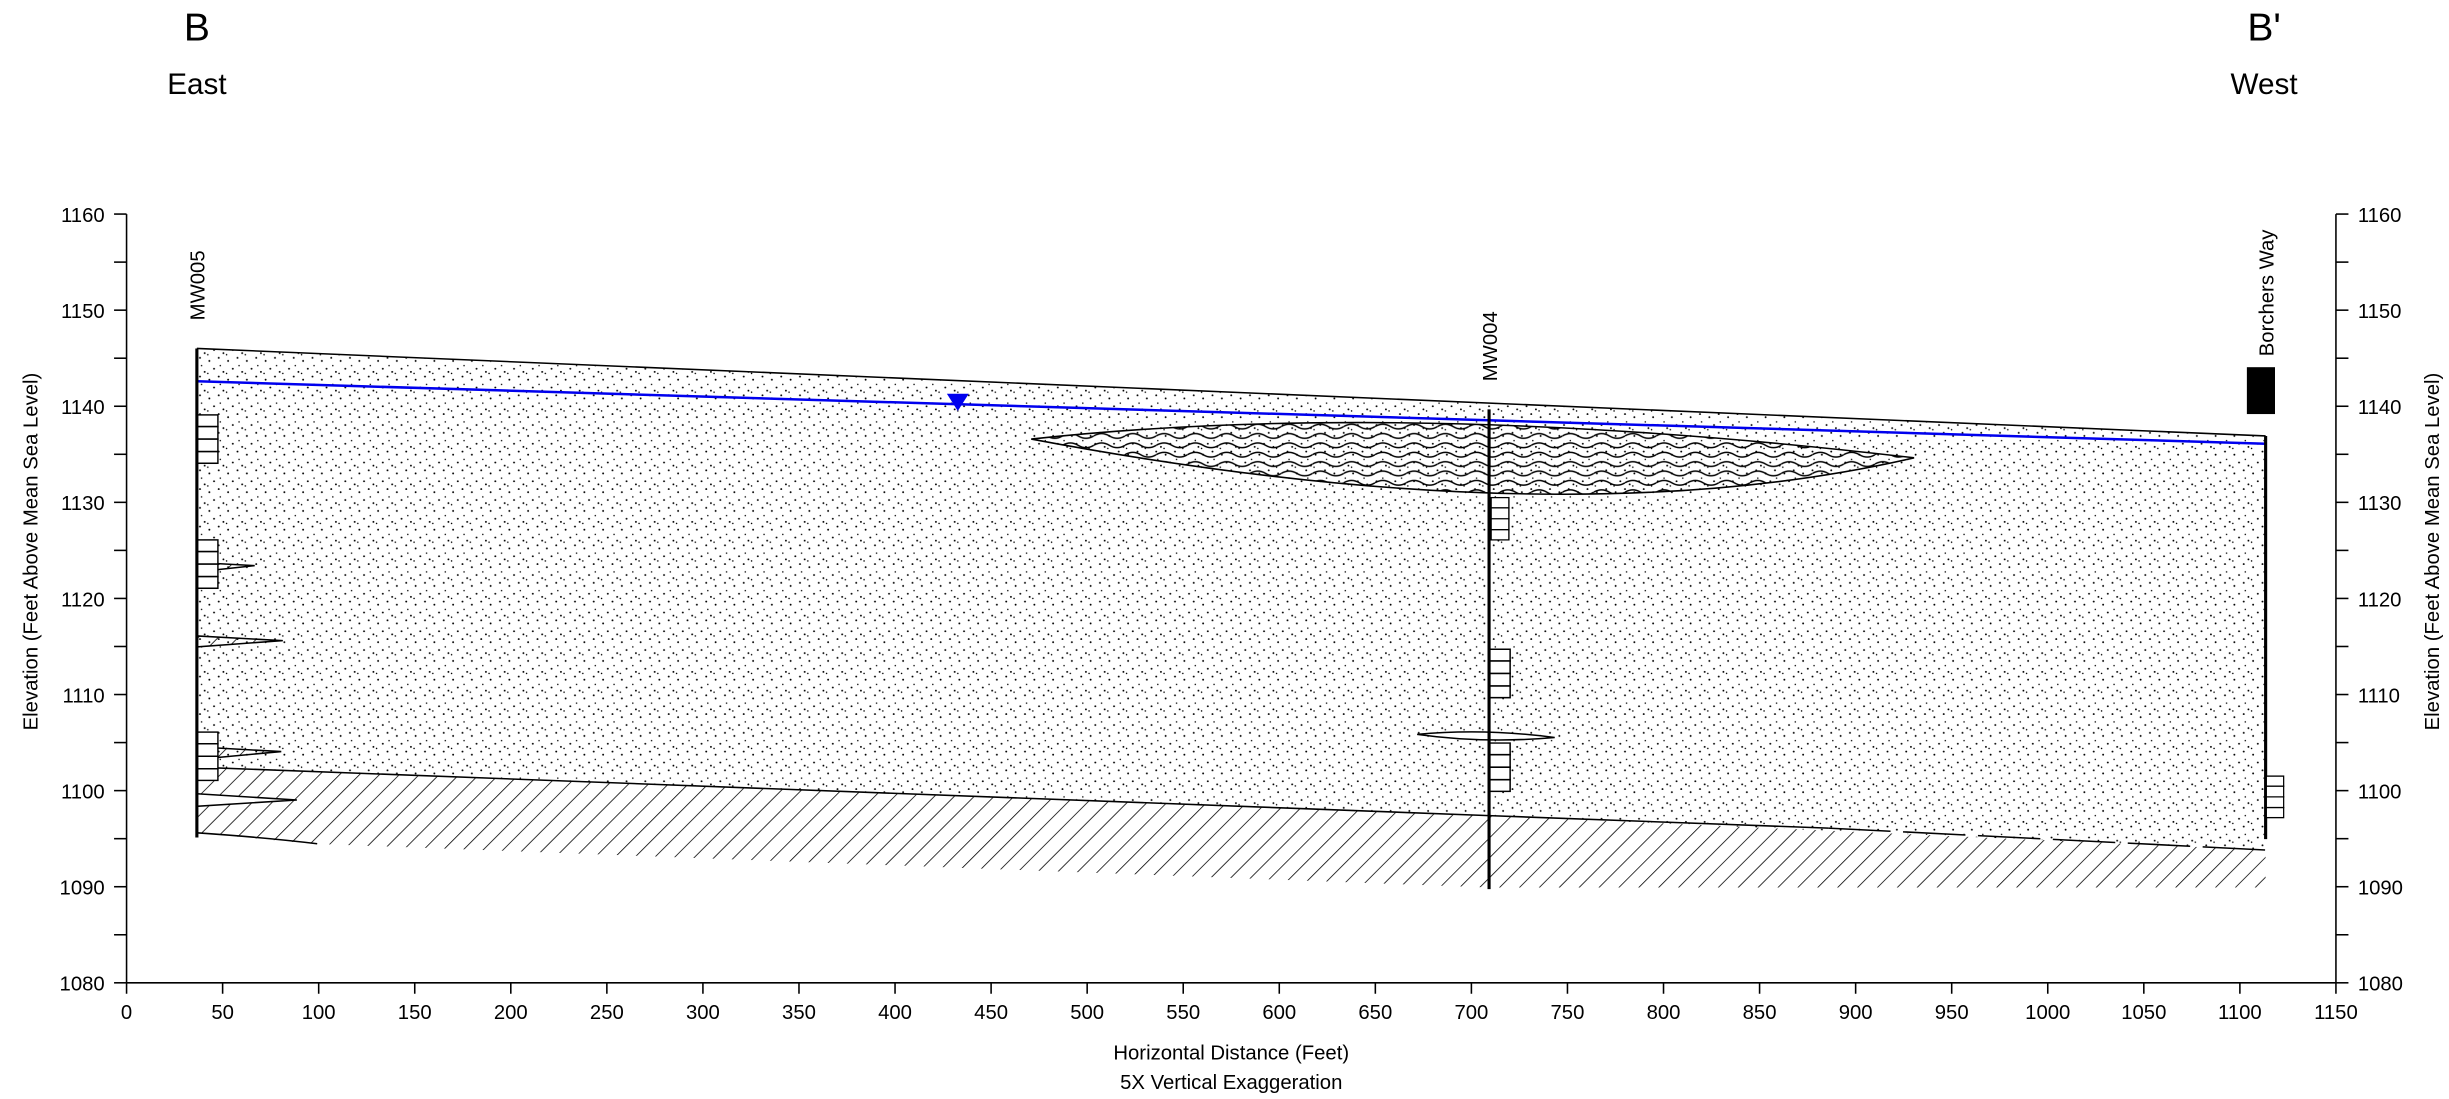  I want to click on x-tick-label: 0, so click(126, 1013).